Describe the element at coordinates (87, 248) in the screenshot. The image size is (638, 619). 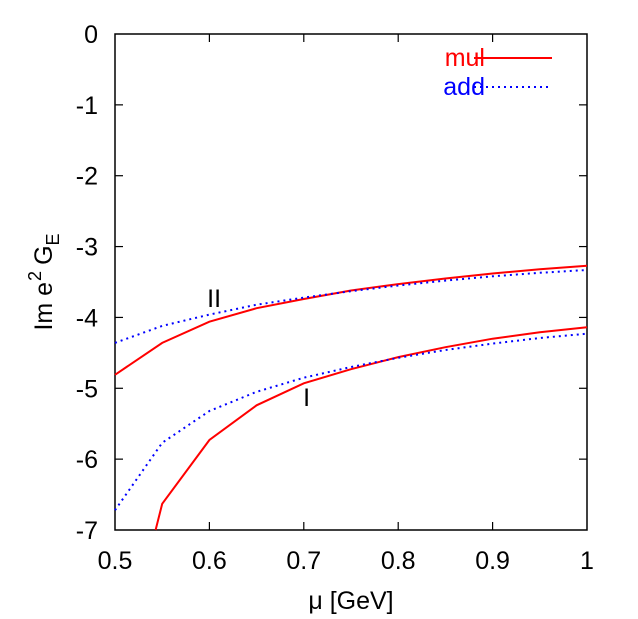
I see `y-tick-label: -3` at that location.